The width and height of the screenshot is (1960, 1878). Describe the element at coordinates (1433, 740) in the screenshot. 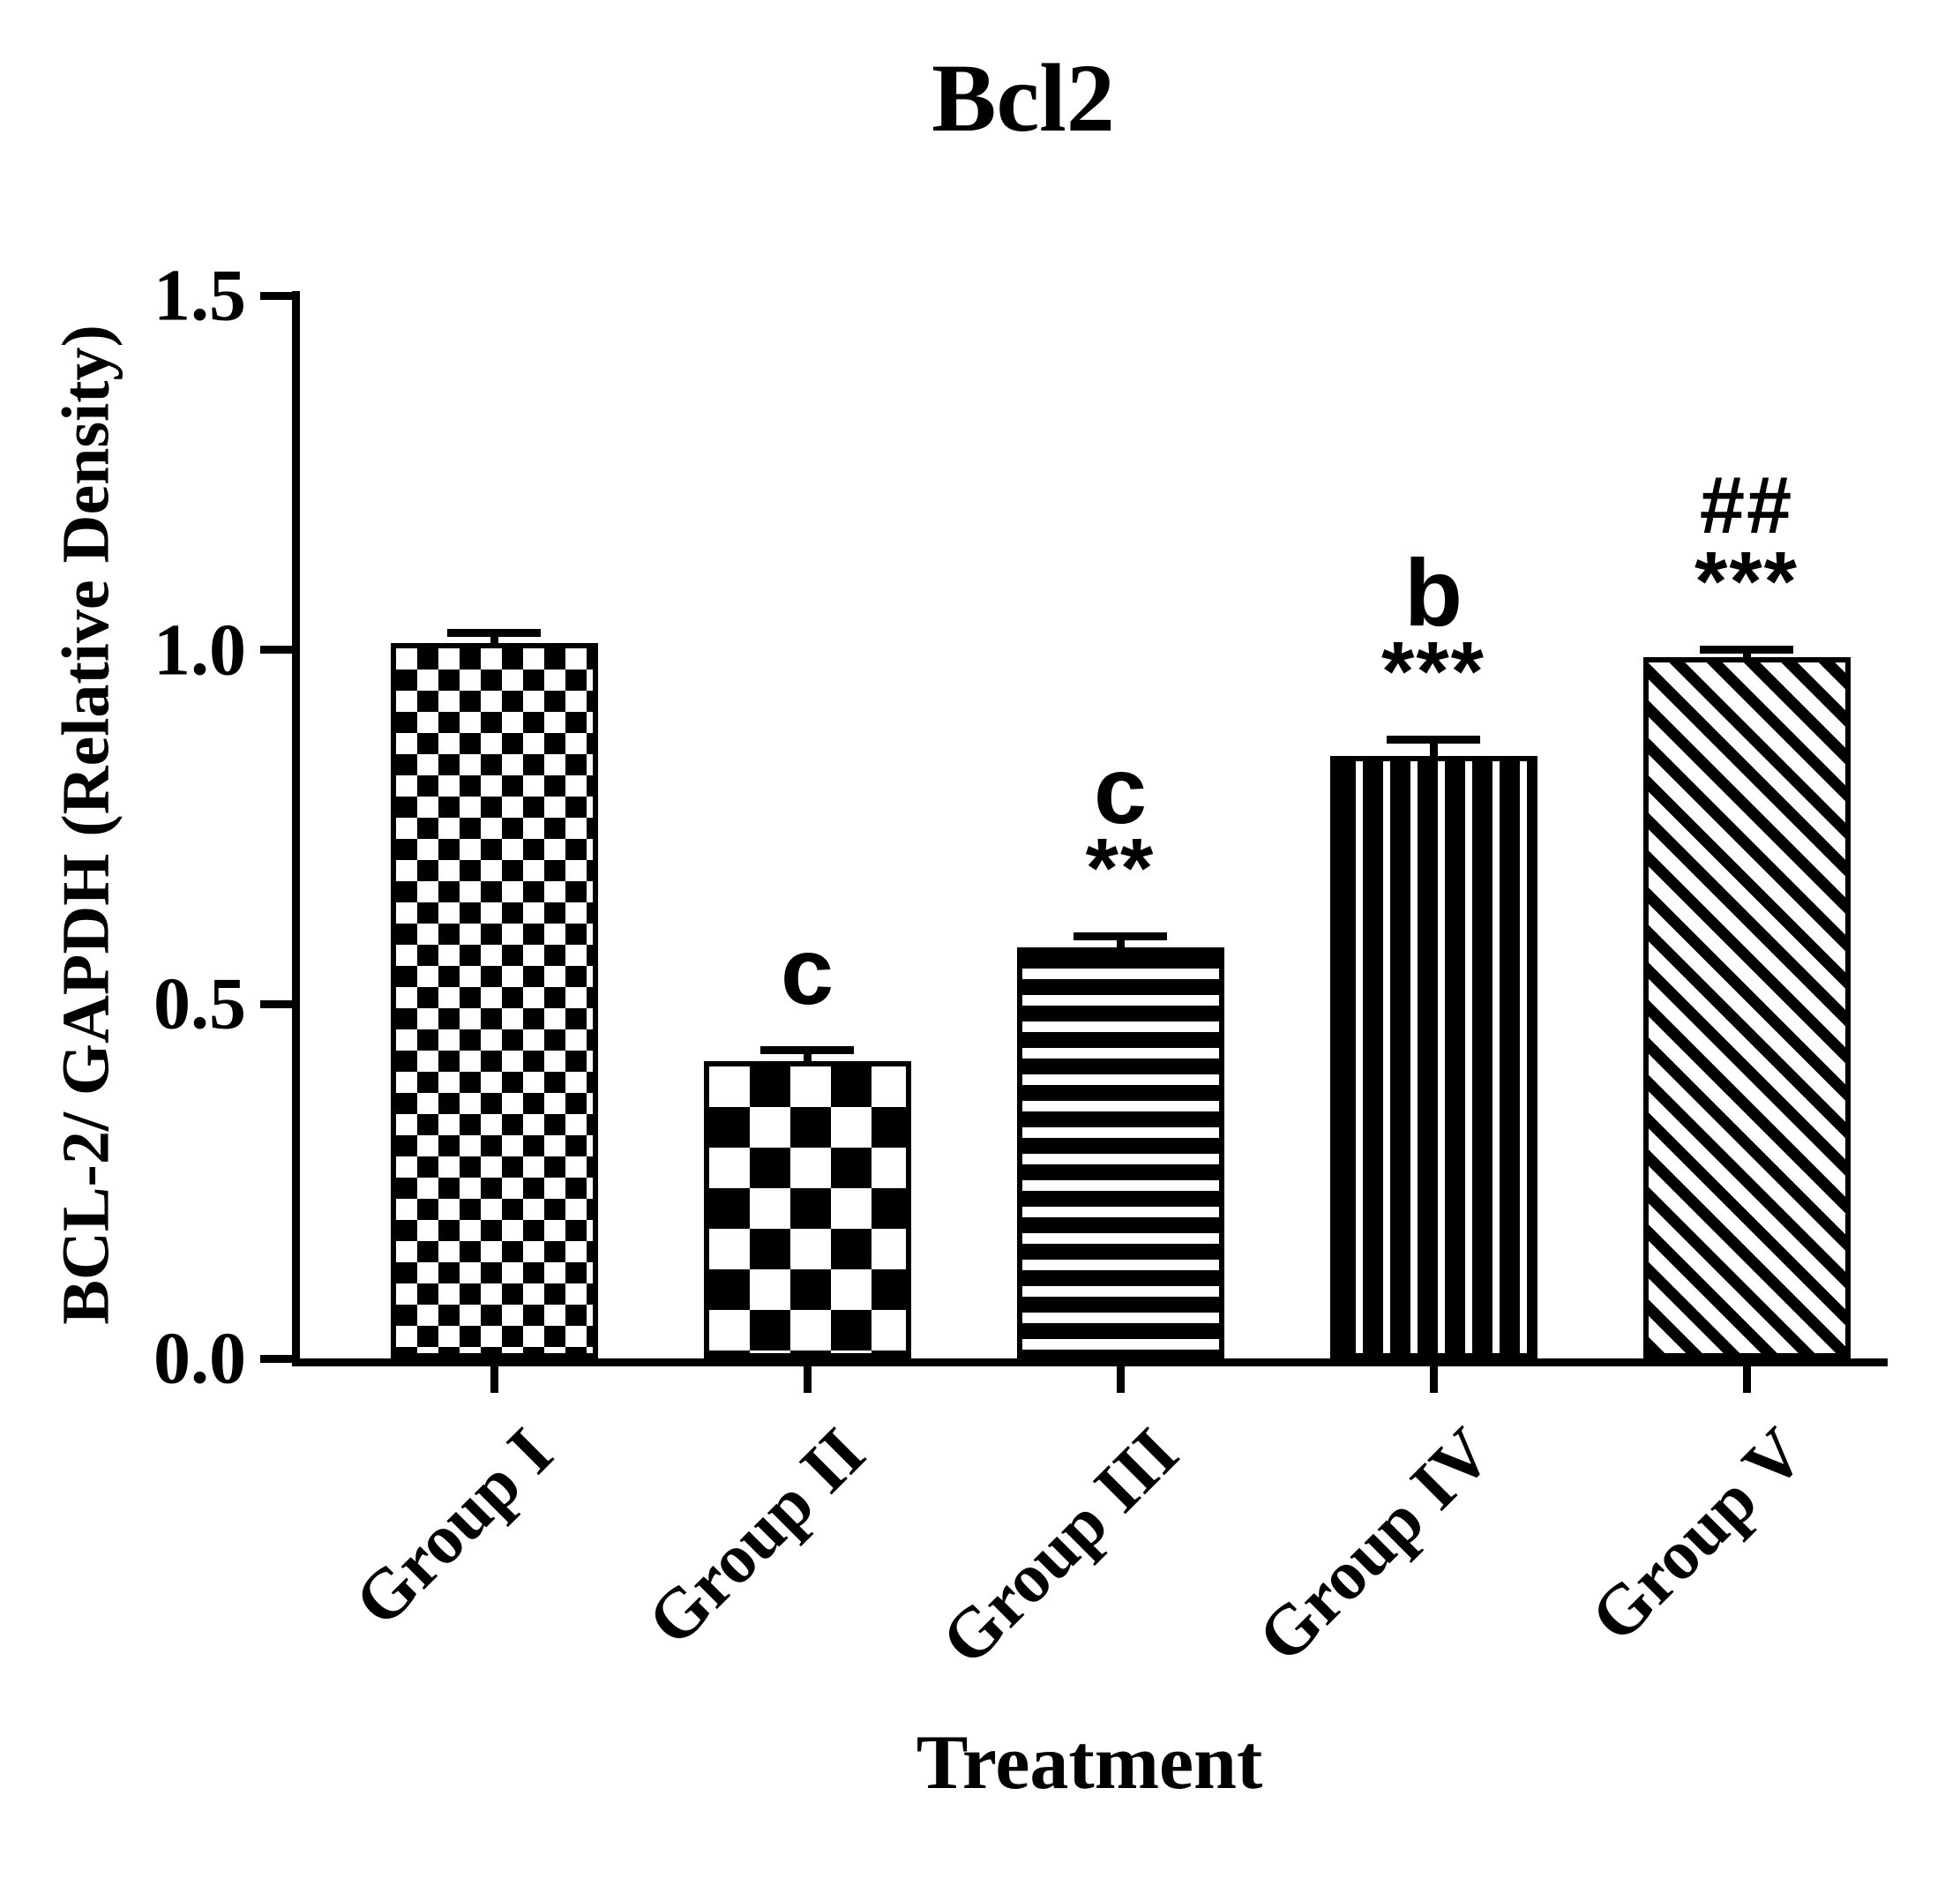

I see `error-bar-cap-group-iv` at that location.